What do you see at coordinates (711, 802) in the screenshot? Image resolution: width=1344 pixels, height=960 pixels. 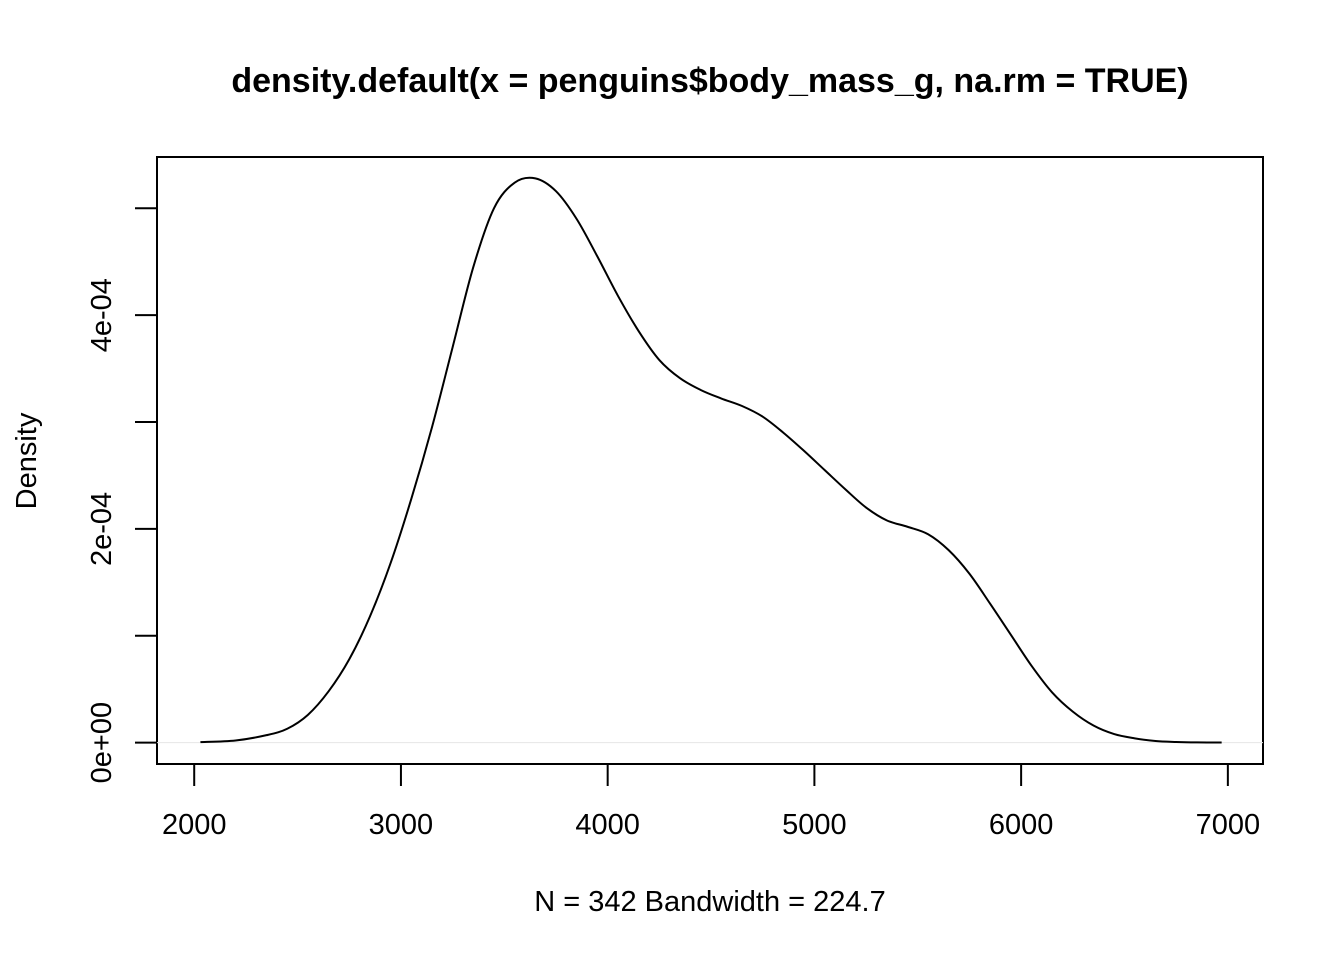 I see `x-axis: 2000 3000 4000 5000 6000 7000` at bounding box center [711, 802].